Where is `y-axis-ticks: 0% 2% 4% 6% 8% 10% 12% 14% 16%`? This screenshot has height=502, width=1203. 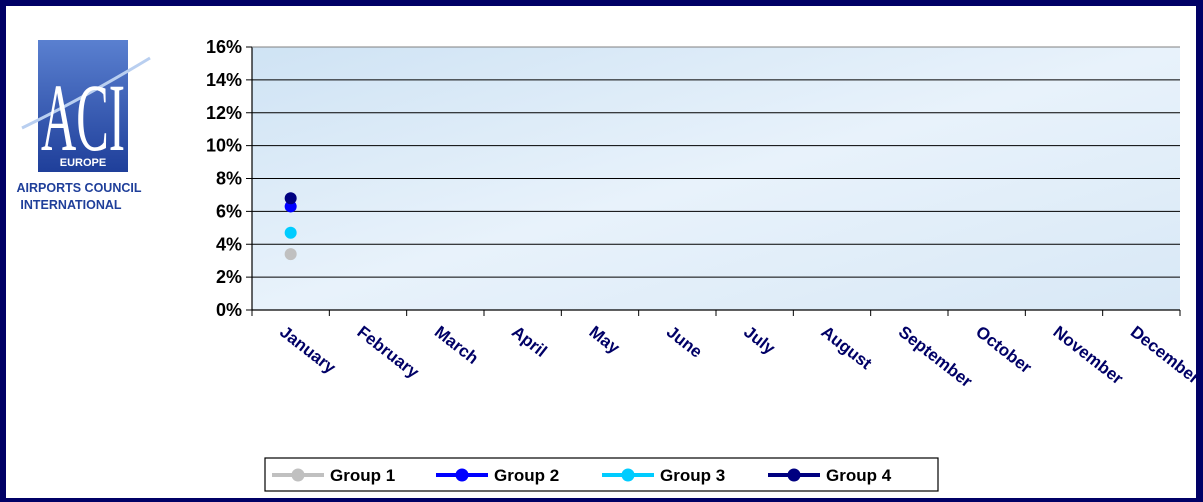
y-axis-ticks: 0% 2% 4% 6% 8% 10% 12% 14% 16% is located at coordinates (229, 178).